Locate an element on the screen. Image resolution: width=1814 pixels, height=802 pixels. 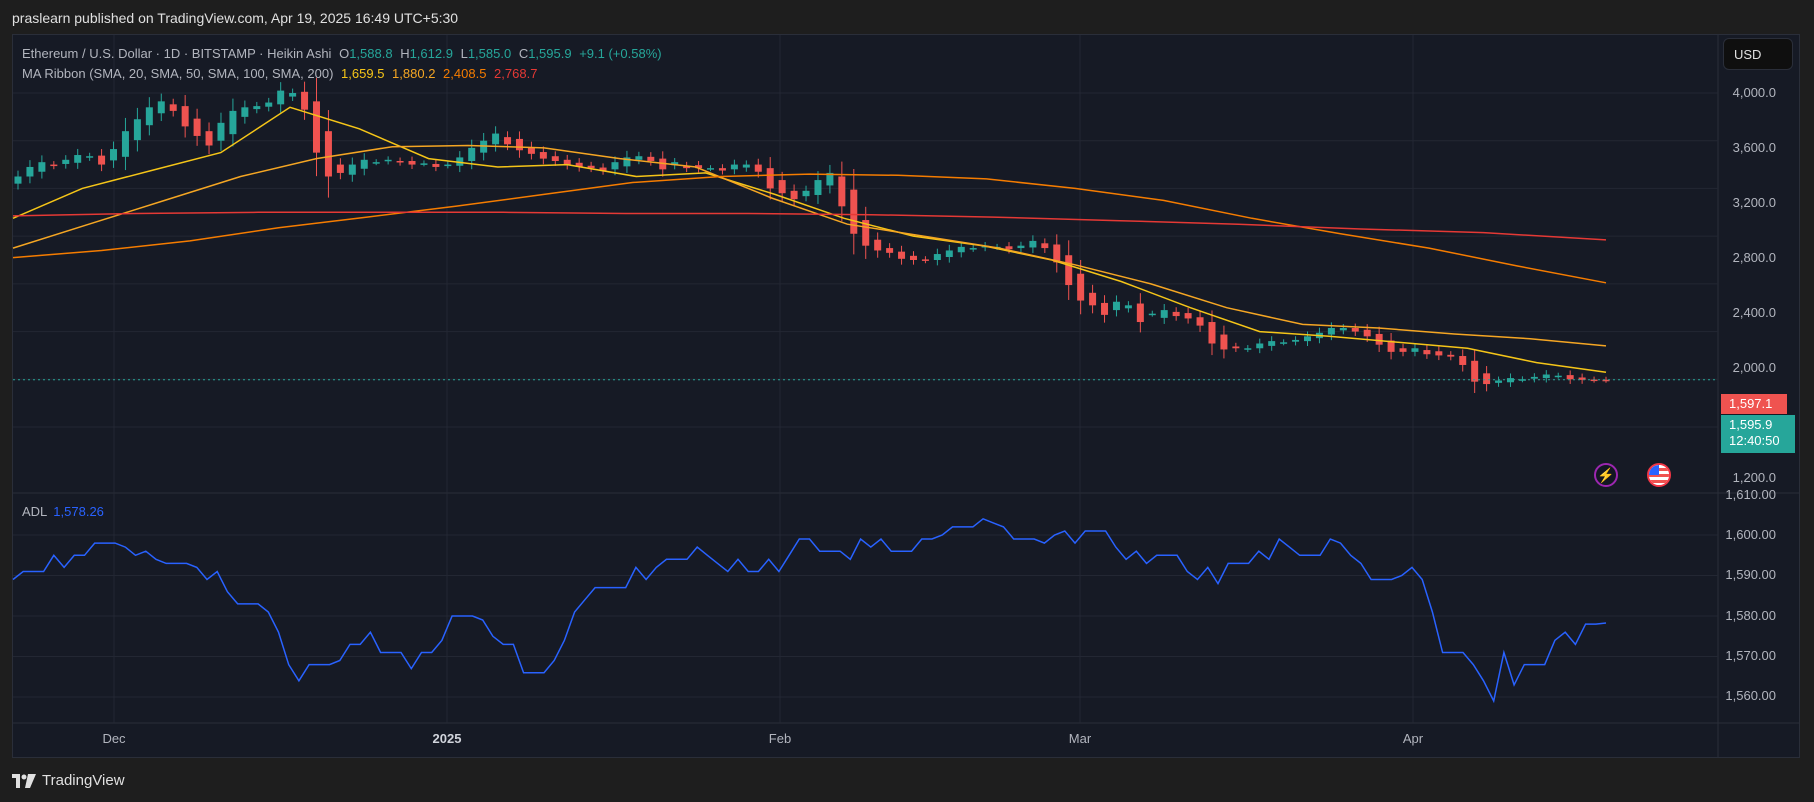
open-value: O1,588.8 is located at coordinates (366, 53).